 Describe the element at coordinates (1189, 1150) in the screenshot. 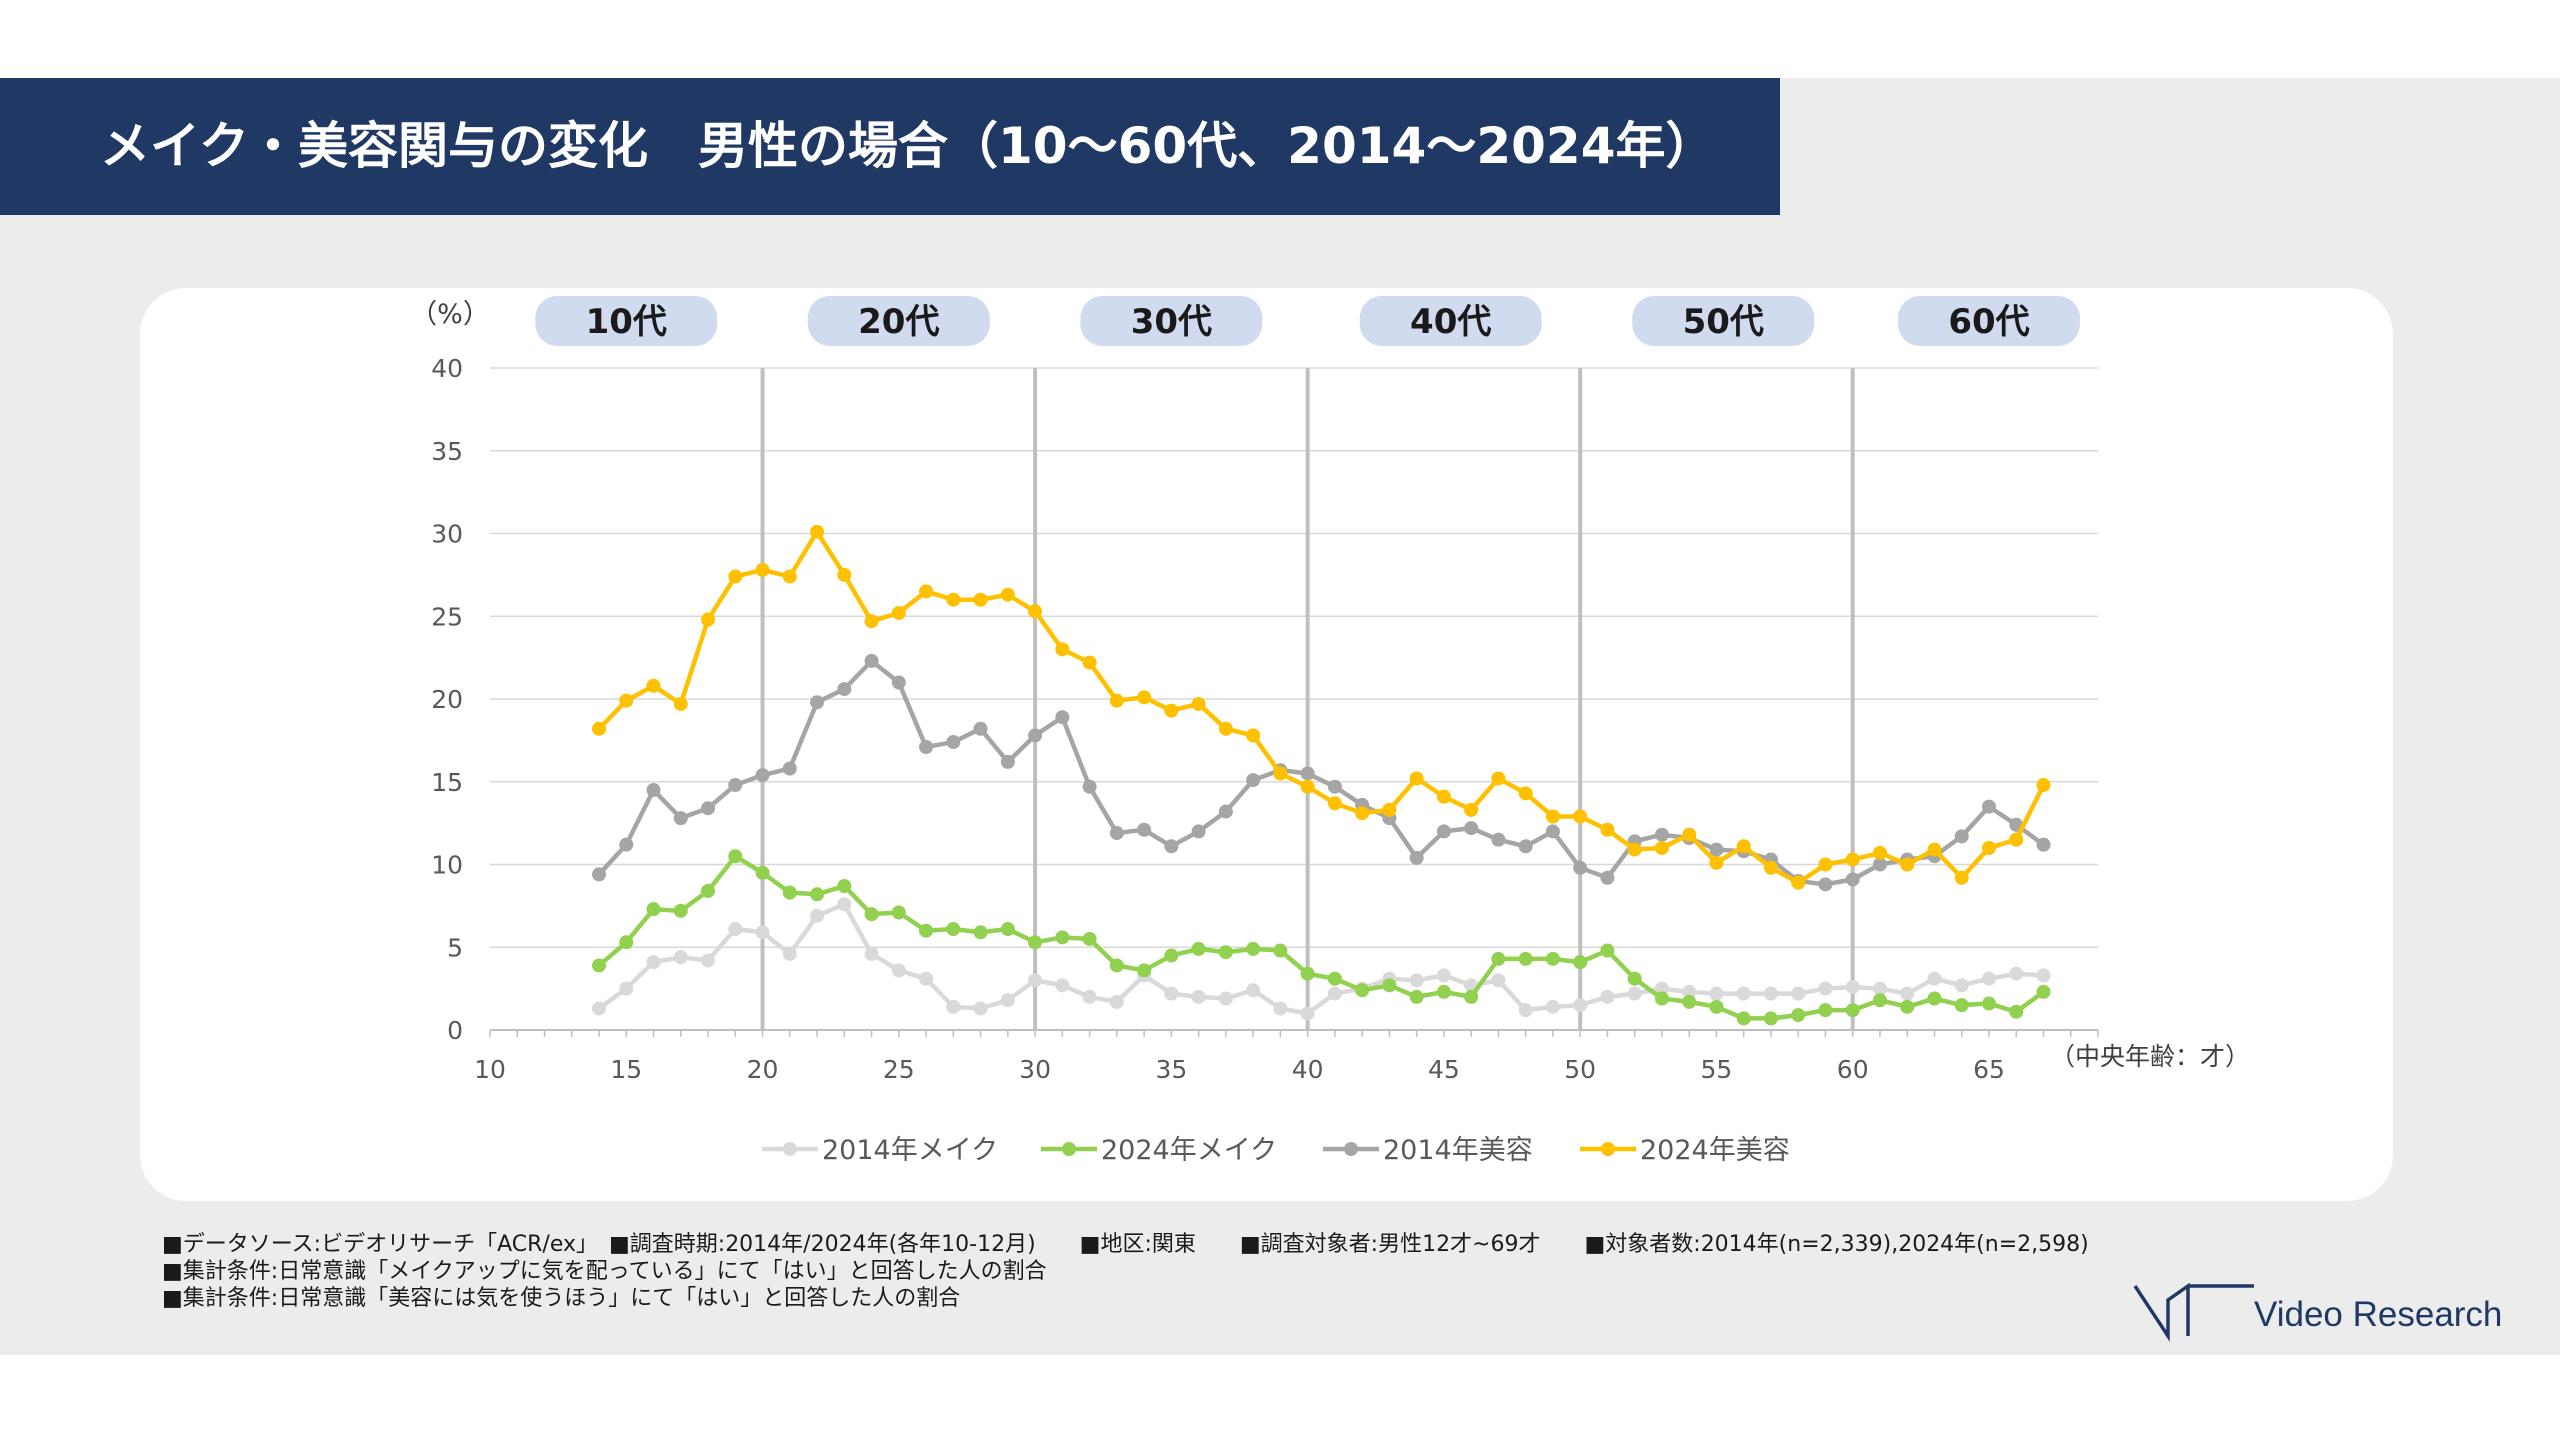

I see `legend-label: 2024年メイク` at that location.